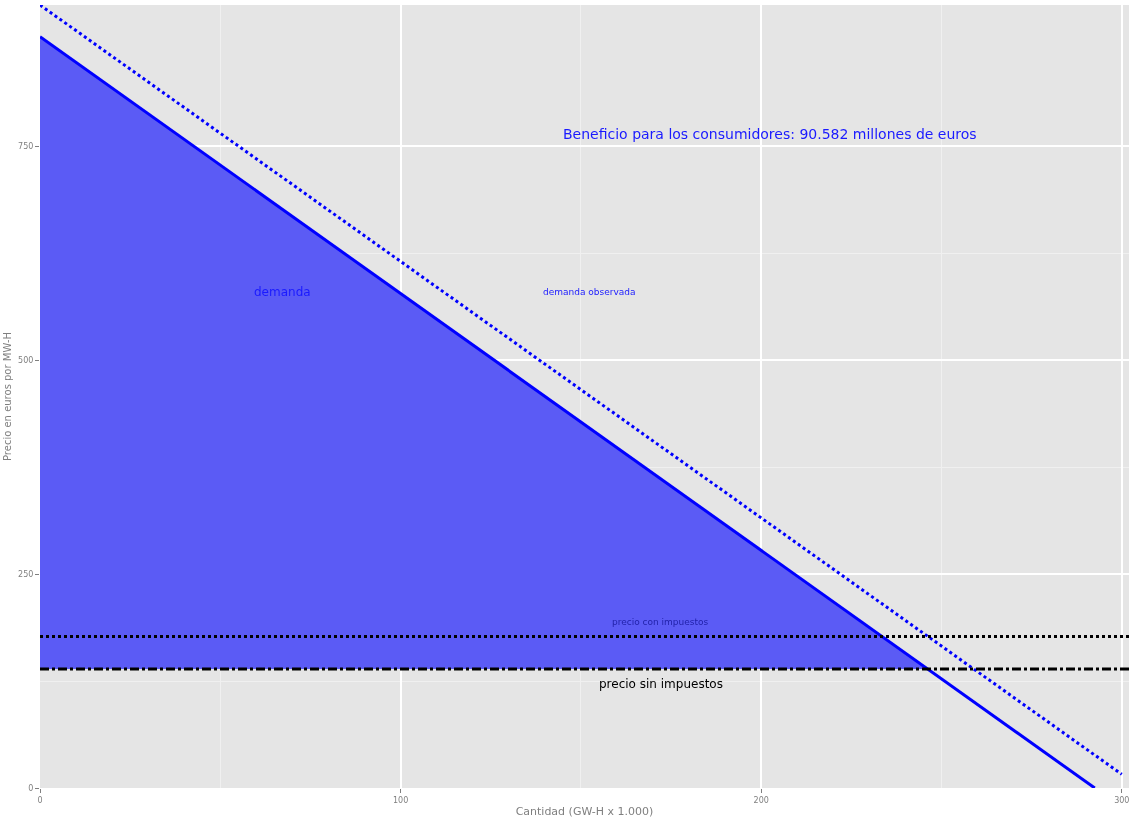 This screenshot has width=1137, height=818. Describe the element at coordinates (589, 292) in the screenshot. I see `annotation: demanda observada` at that location.